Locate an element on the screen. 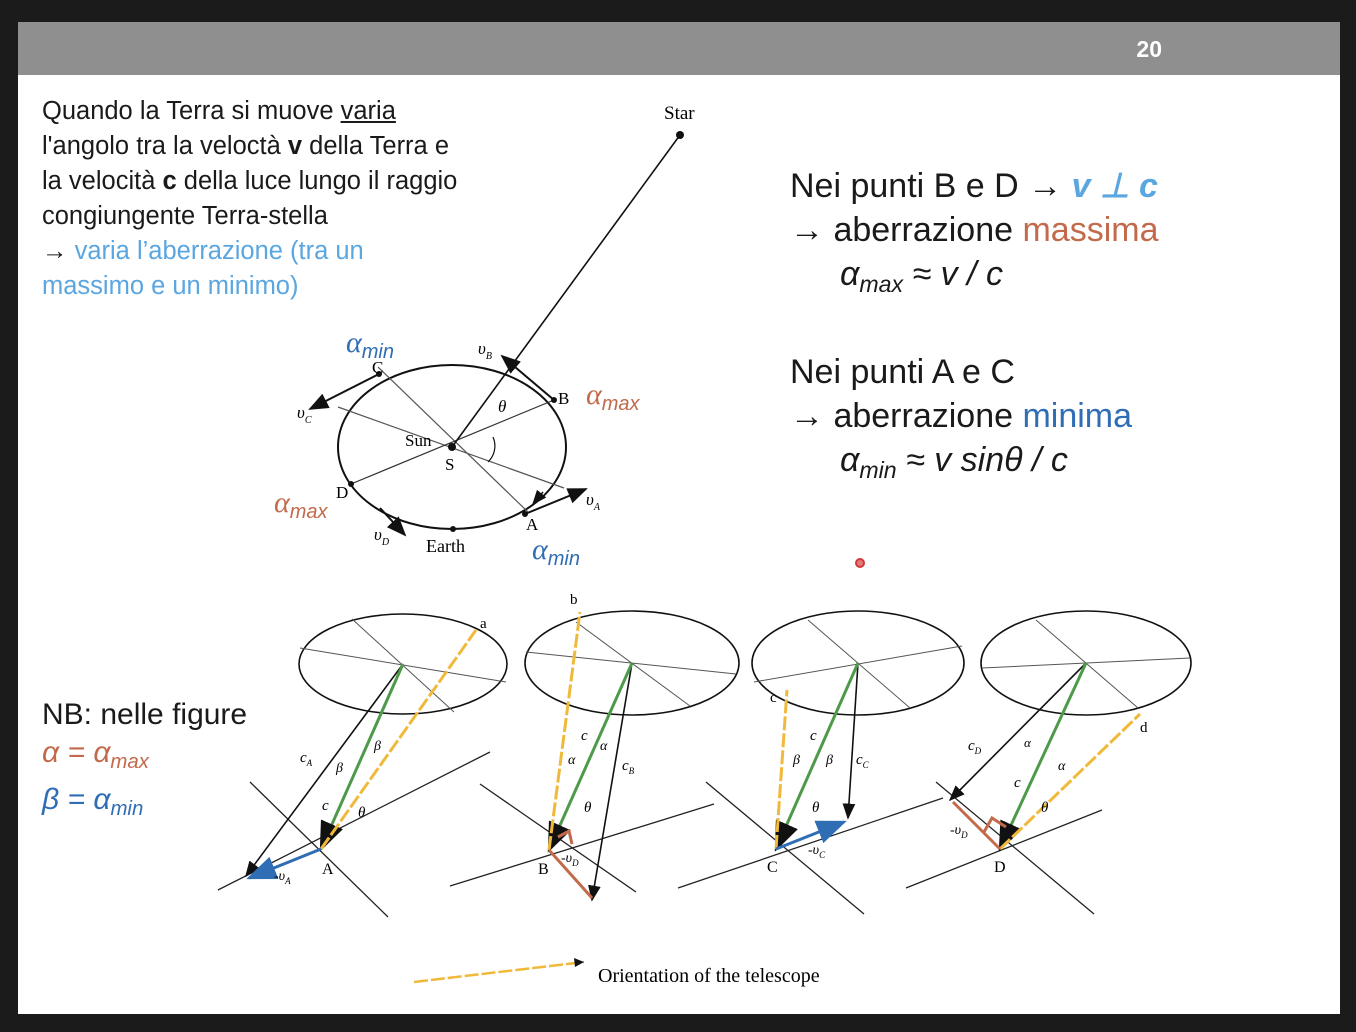 This screenshot has height=1032, width=1356. panel-d-theta: θ is located at coordinates (1045, 808).